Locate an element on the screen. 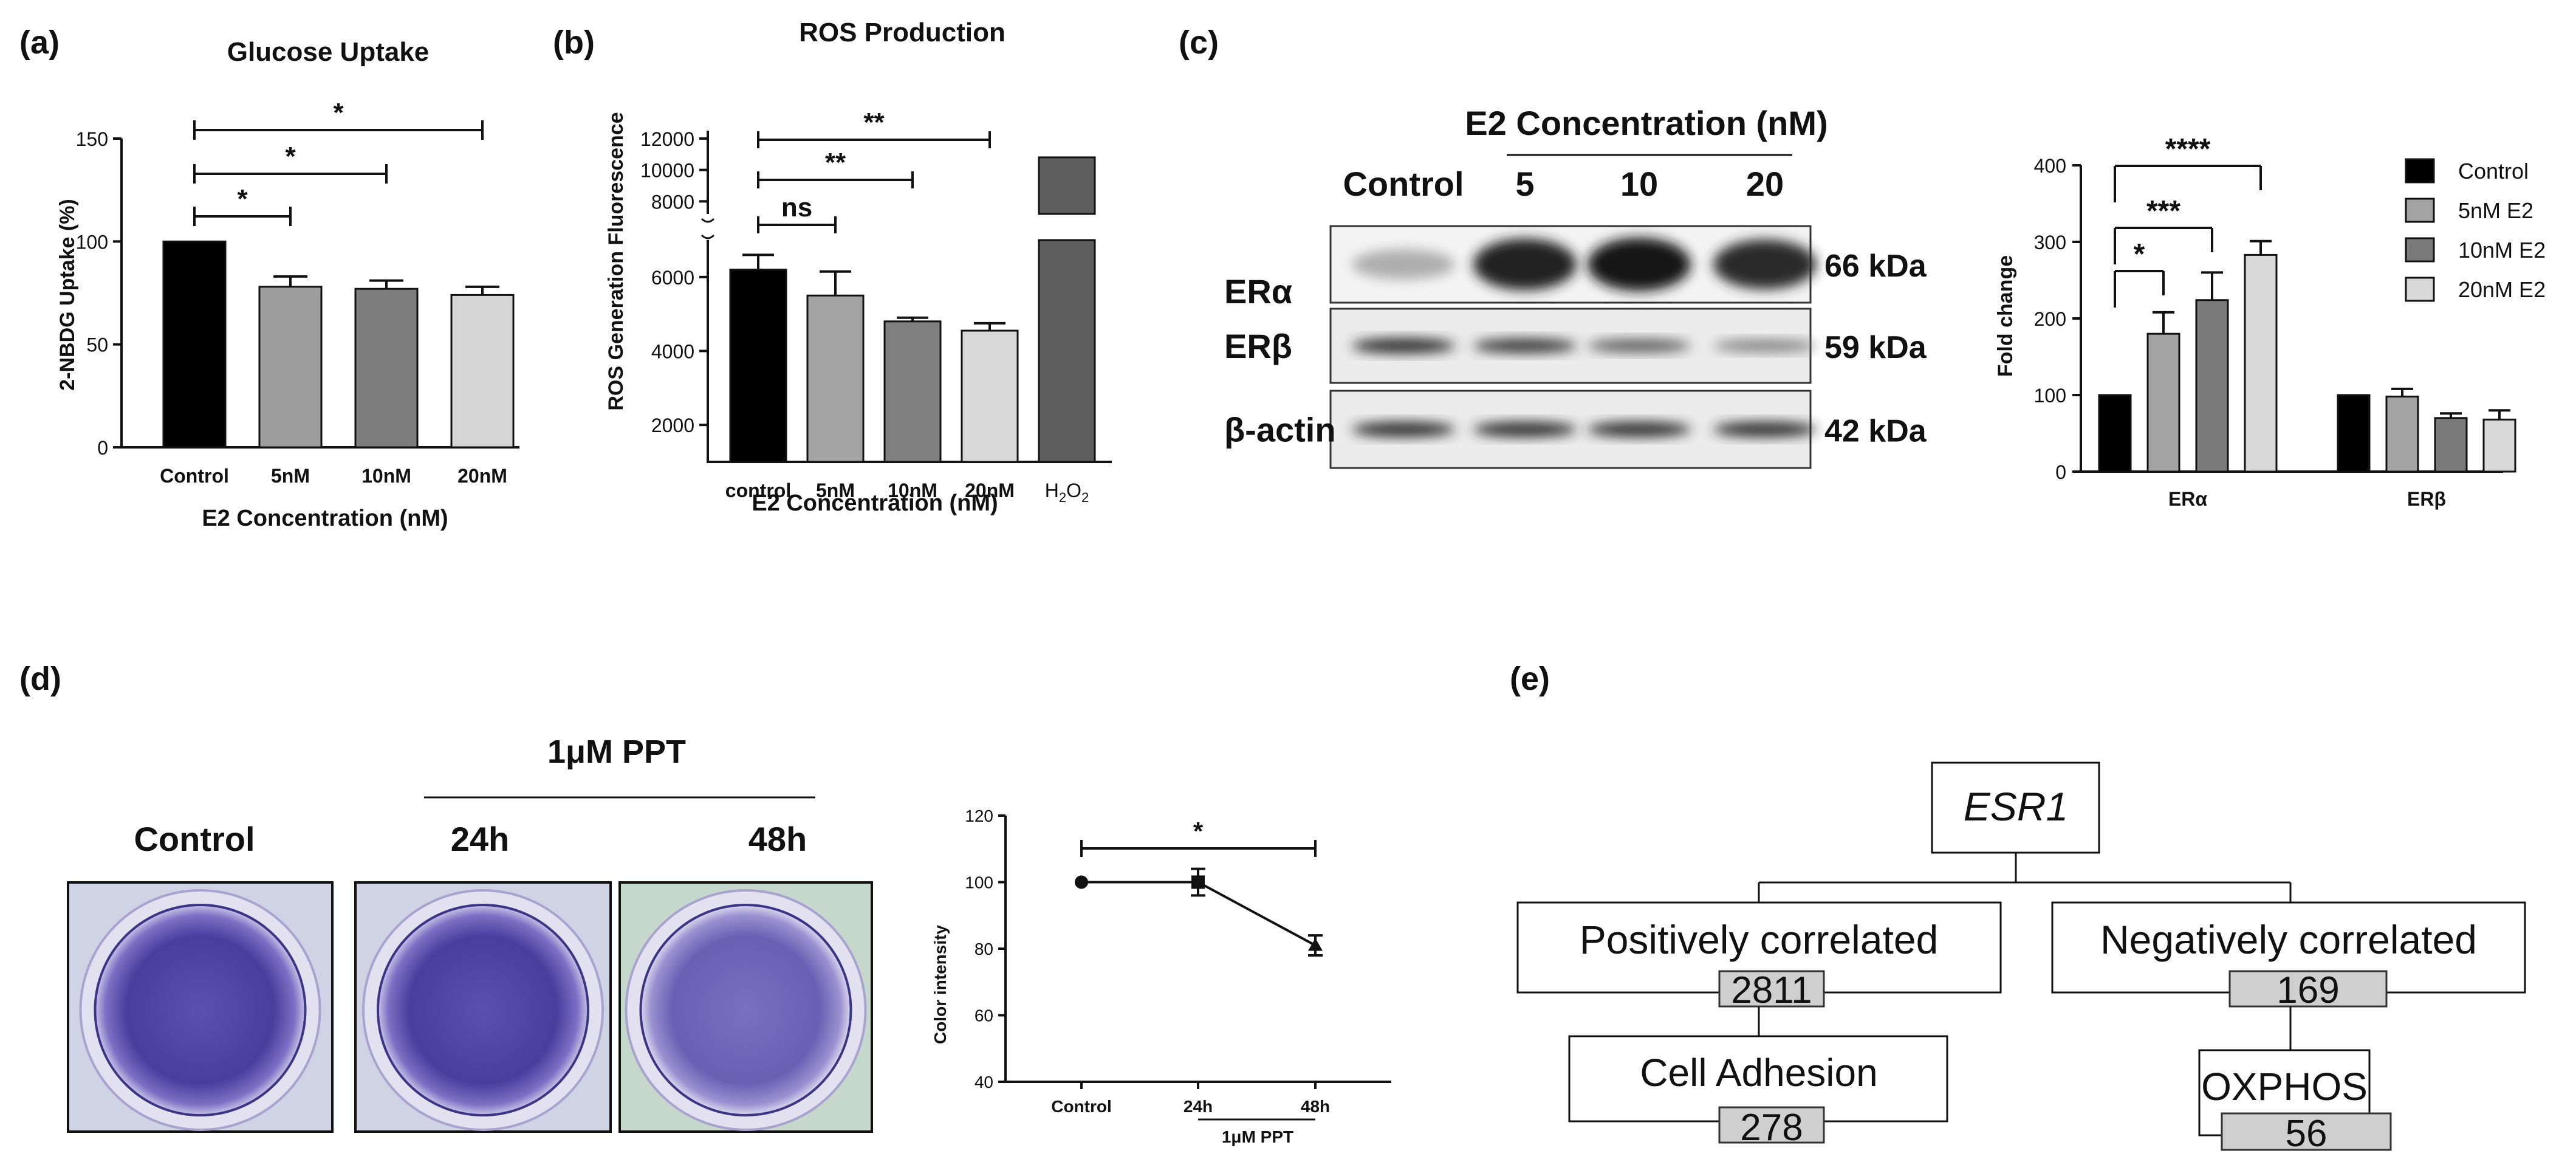 Image resolution: width=2576 pixels, height=1176 pixels. bar-control is located at coordinates (2354, 433).